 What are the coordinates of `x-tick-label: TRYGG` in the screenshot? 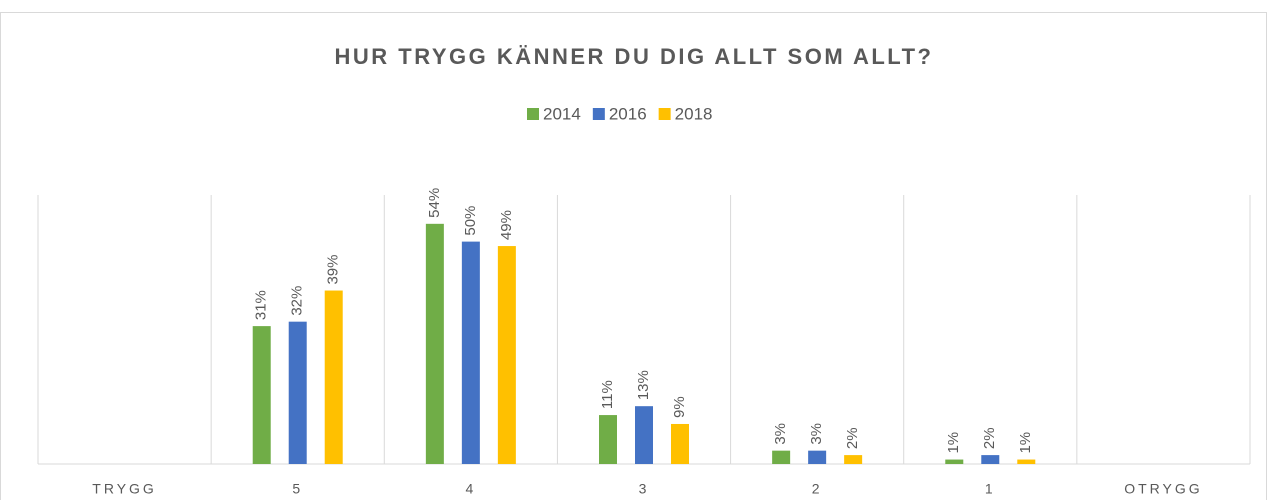 It's located at (124, 489).